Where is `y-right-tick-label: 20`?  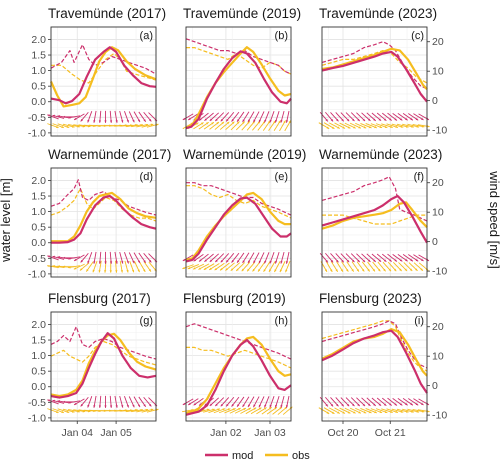
y-right-tick-label: 20 is located at coordinates (438, 327).